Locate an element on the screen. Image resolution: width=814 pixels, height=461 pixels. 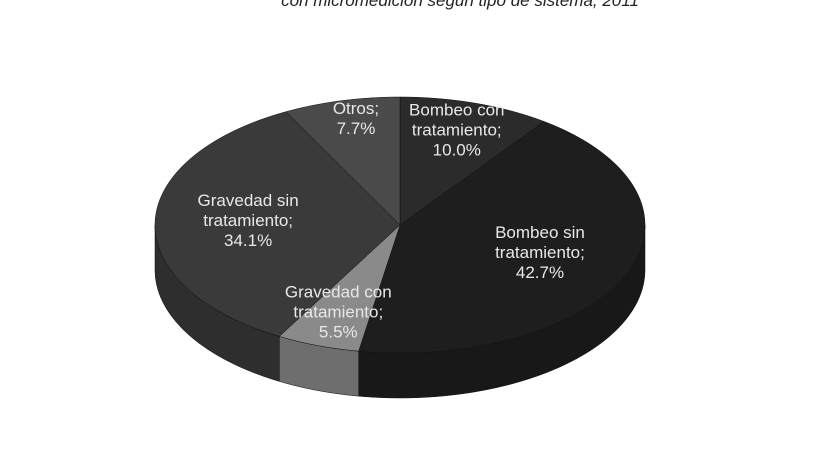
data-label-value: 42.7% is located at coordinates (540, 272).